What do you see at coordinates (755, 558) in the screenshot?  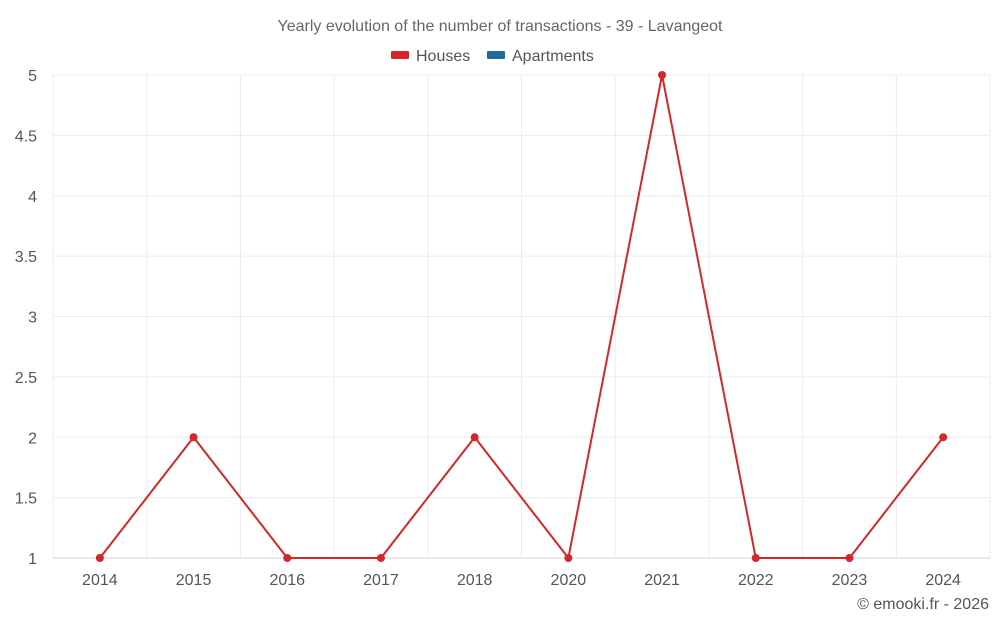 I see `data-point-houses-2022` at bounding box center [755, 558].